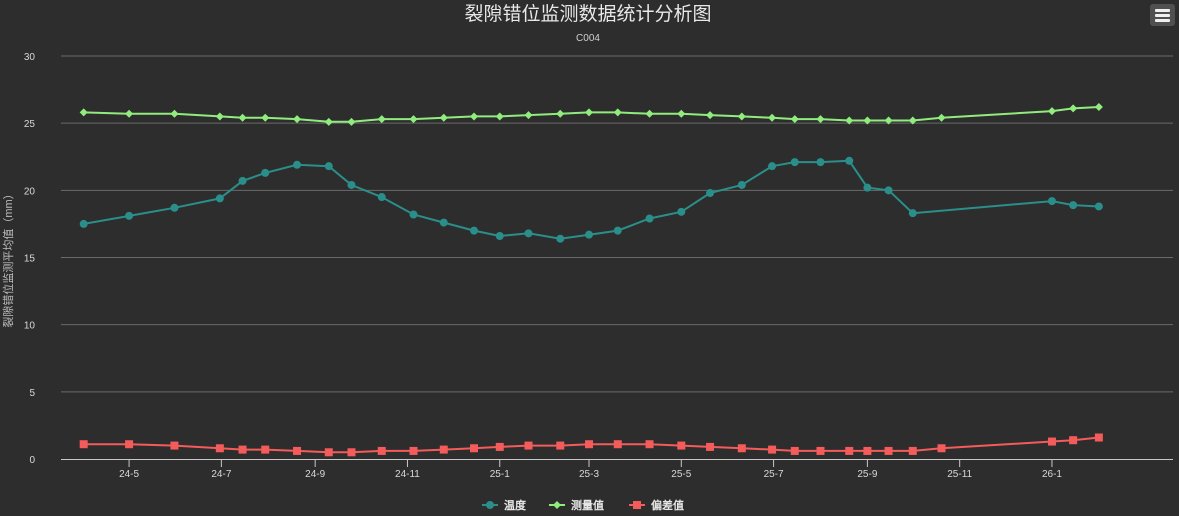 Image resolution: width=1179 pixels, height=516 pixels. What do you see at coordinates (407, 474) in the screenshot?
I see `x-tick-label: 24-11` at bounding box center [407, 474].